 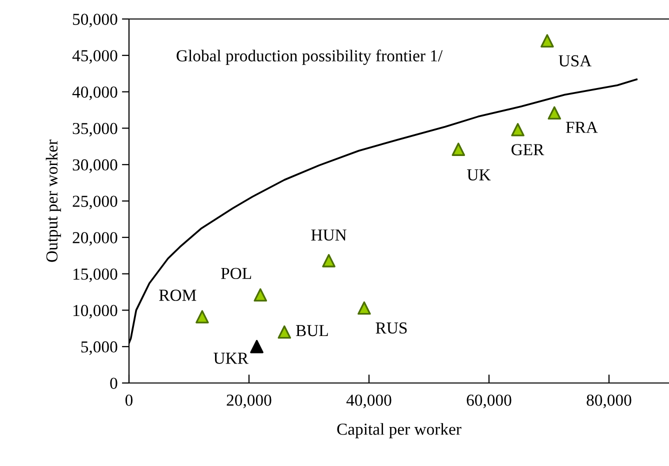 What do you see at coordinates (575, 60) in the screenshot?
I see `annotation: USA` at bounding box center [575, 60].